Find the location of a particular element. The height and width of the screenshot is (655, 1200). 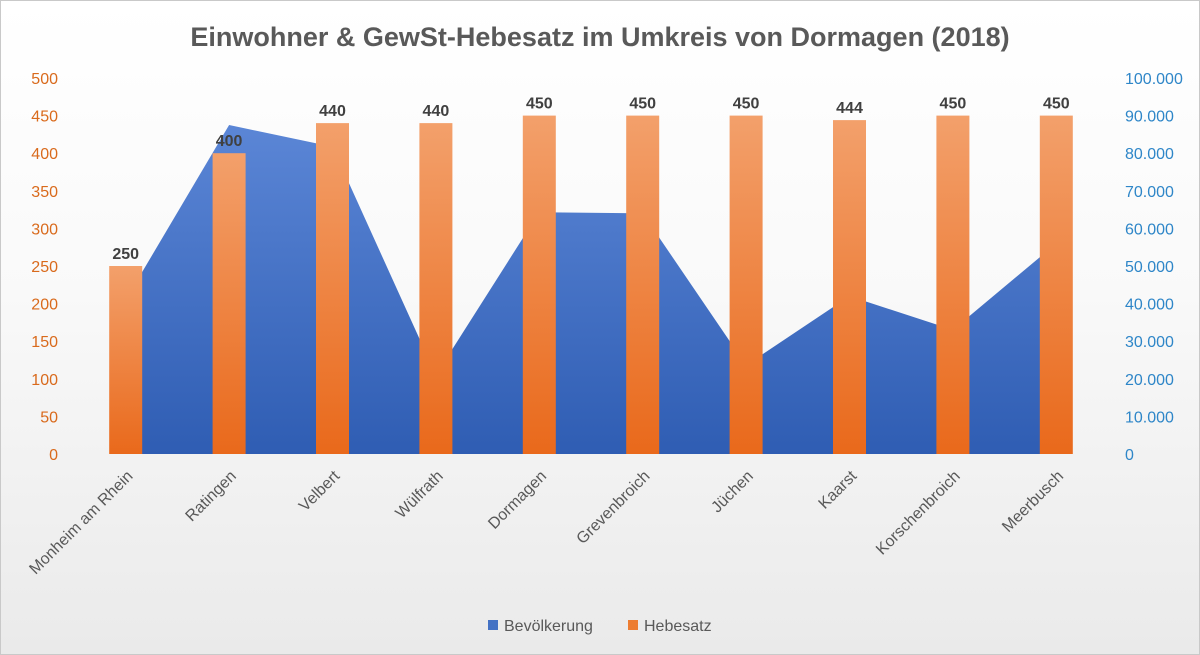

hebesatz-label-korschenbroich: 450 is located at coordinates (953, 104).